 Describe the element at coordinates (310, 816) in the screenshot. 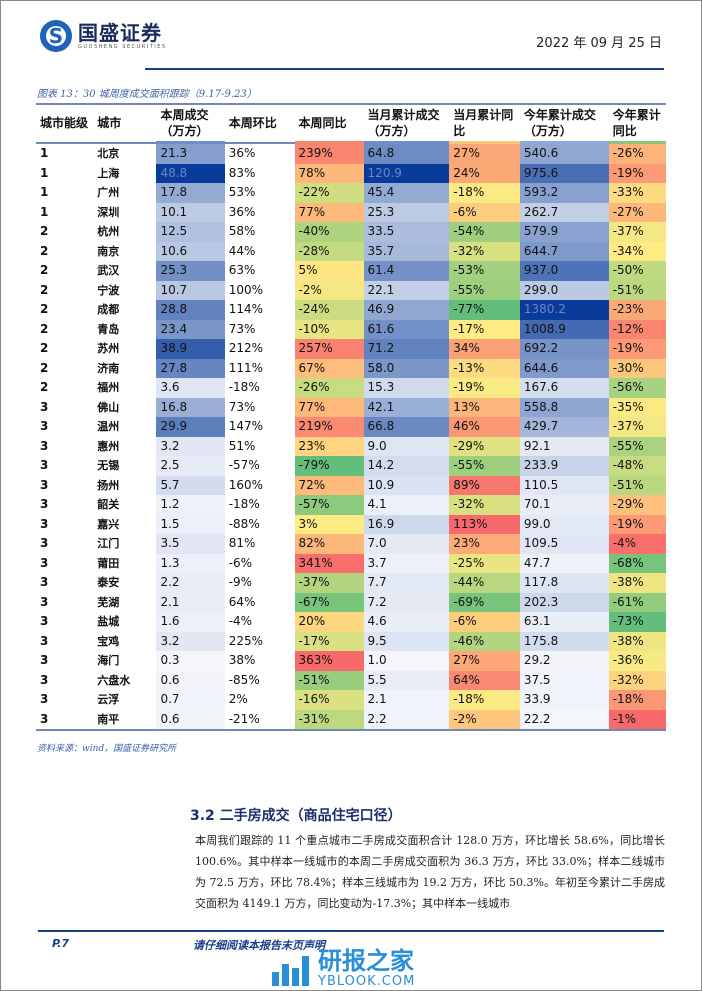

I see `section-title: 二手房成交（商品住宅口径）` at that location.